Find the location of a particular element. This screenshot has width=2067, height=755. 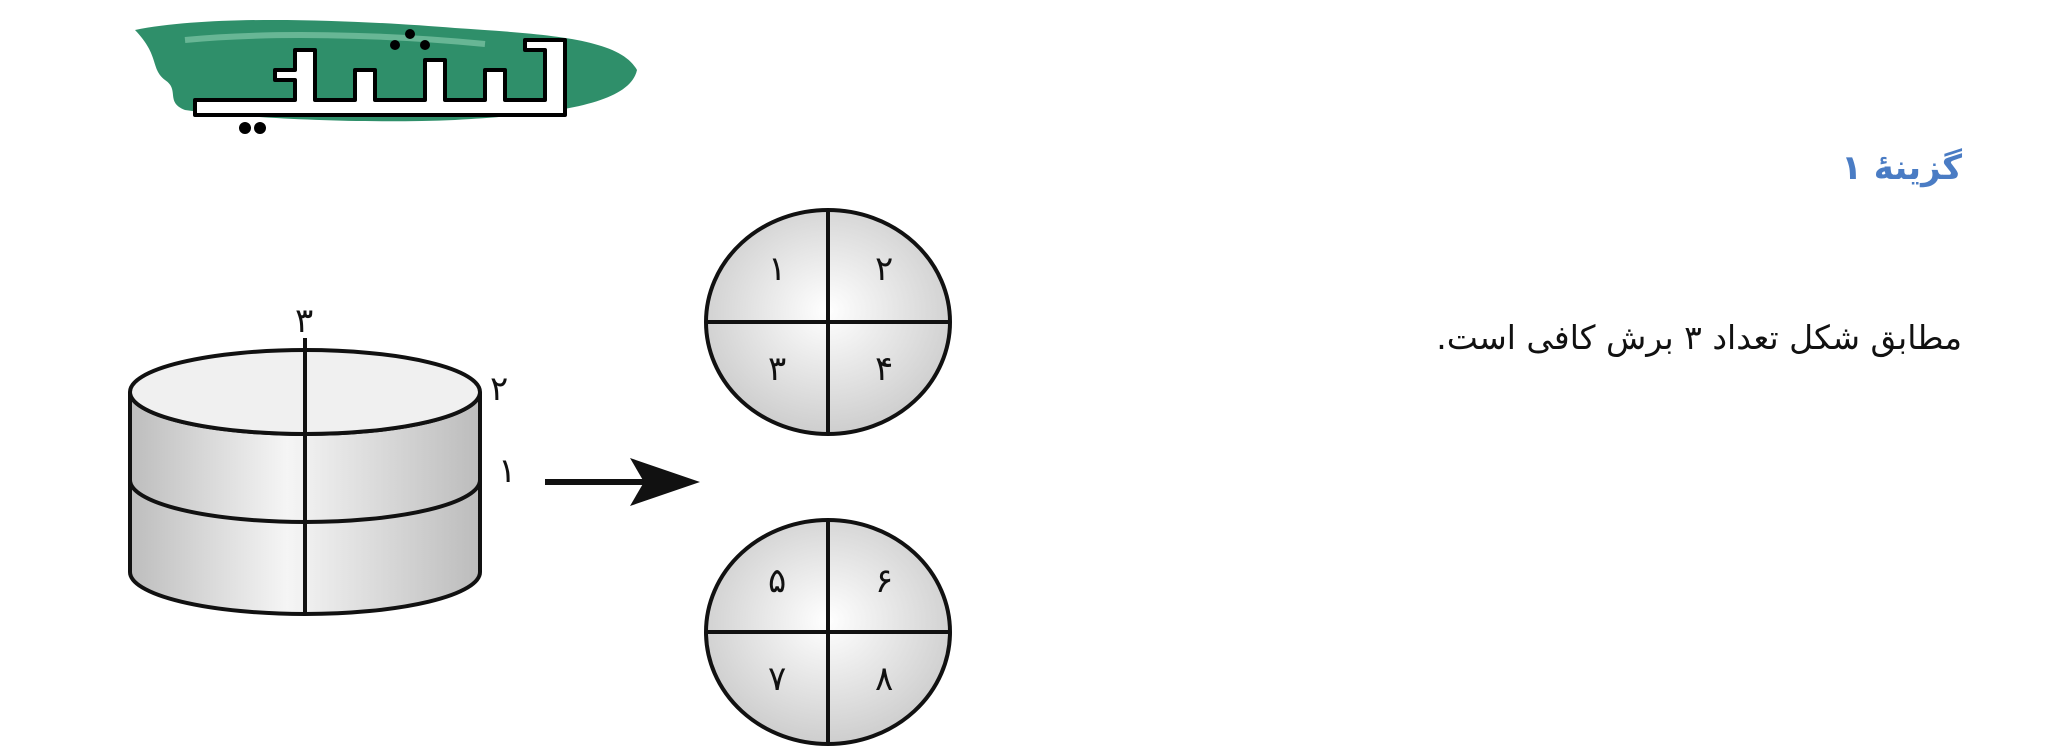

piece-label: ۳ is located at coordinates (777, 369).